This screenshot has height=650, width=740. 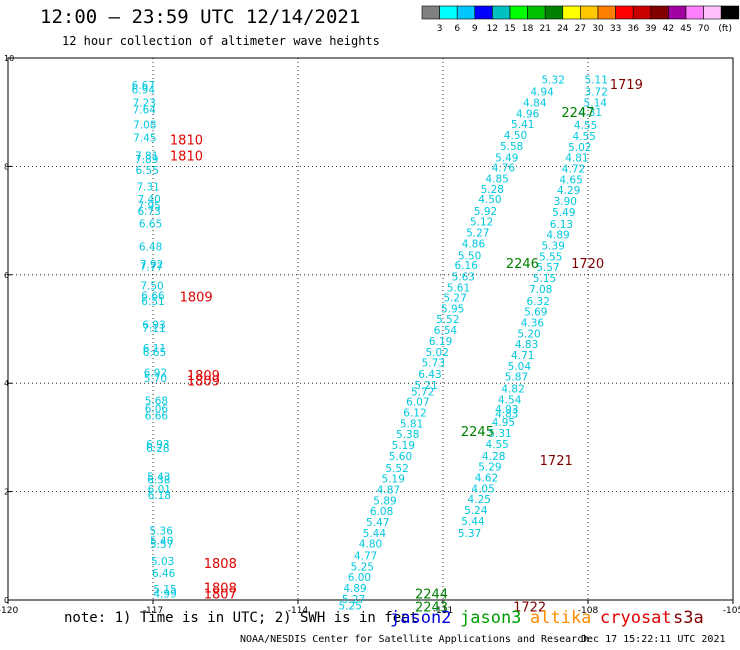 I want to click on colorbar-label: 21, so click(x=544, y=29).